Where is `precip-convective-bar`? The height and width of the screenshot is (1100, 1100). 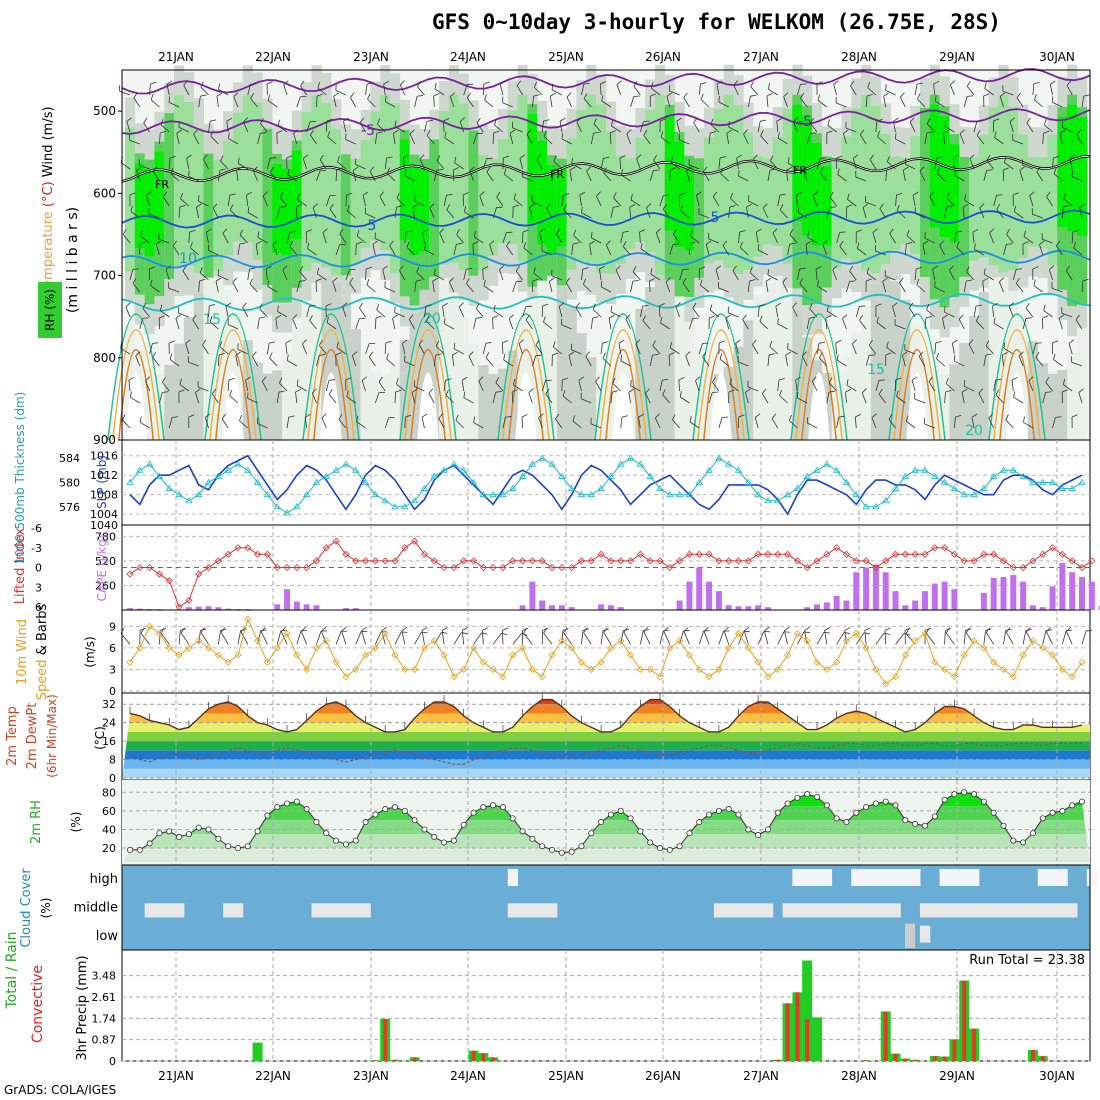 precip-convective-bar is located at coordinates (493, 1059).